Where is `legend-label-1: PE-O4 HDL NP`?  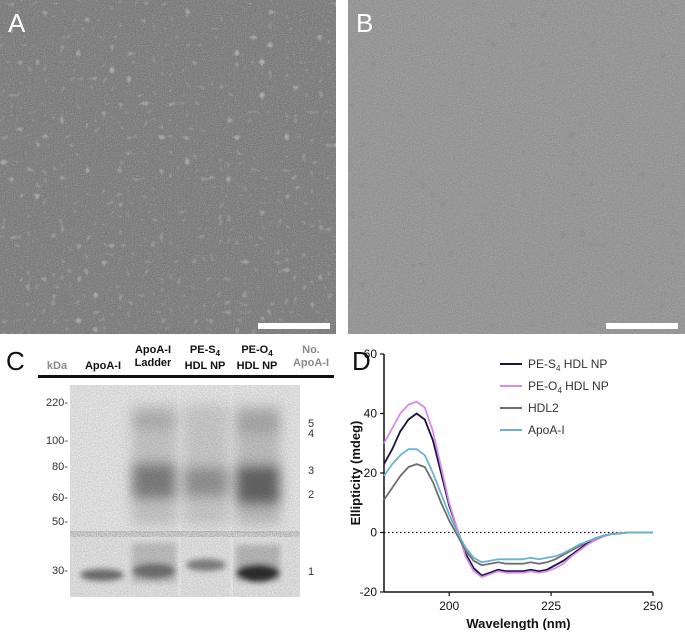
legend-label-1: PE-O4 HDL NP is located at coordinates (568, 387).